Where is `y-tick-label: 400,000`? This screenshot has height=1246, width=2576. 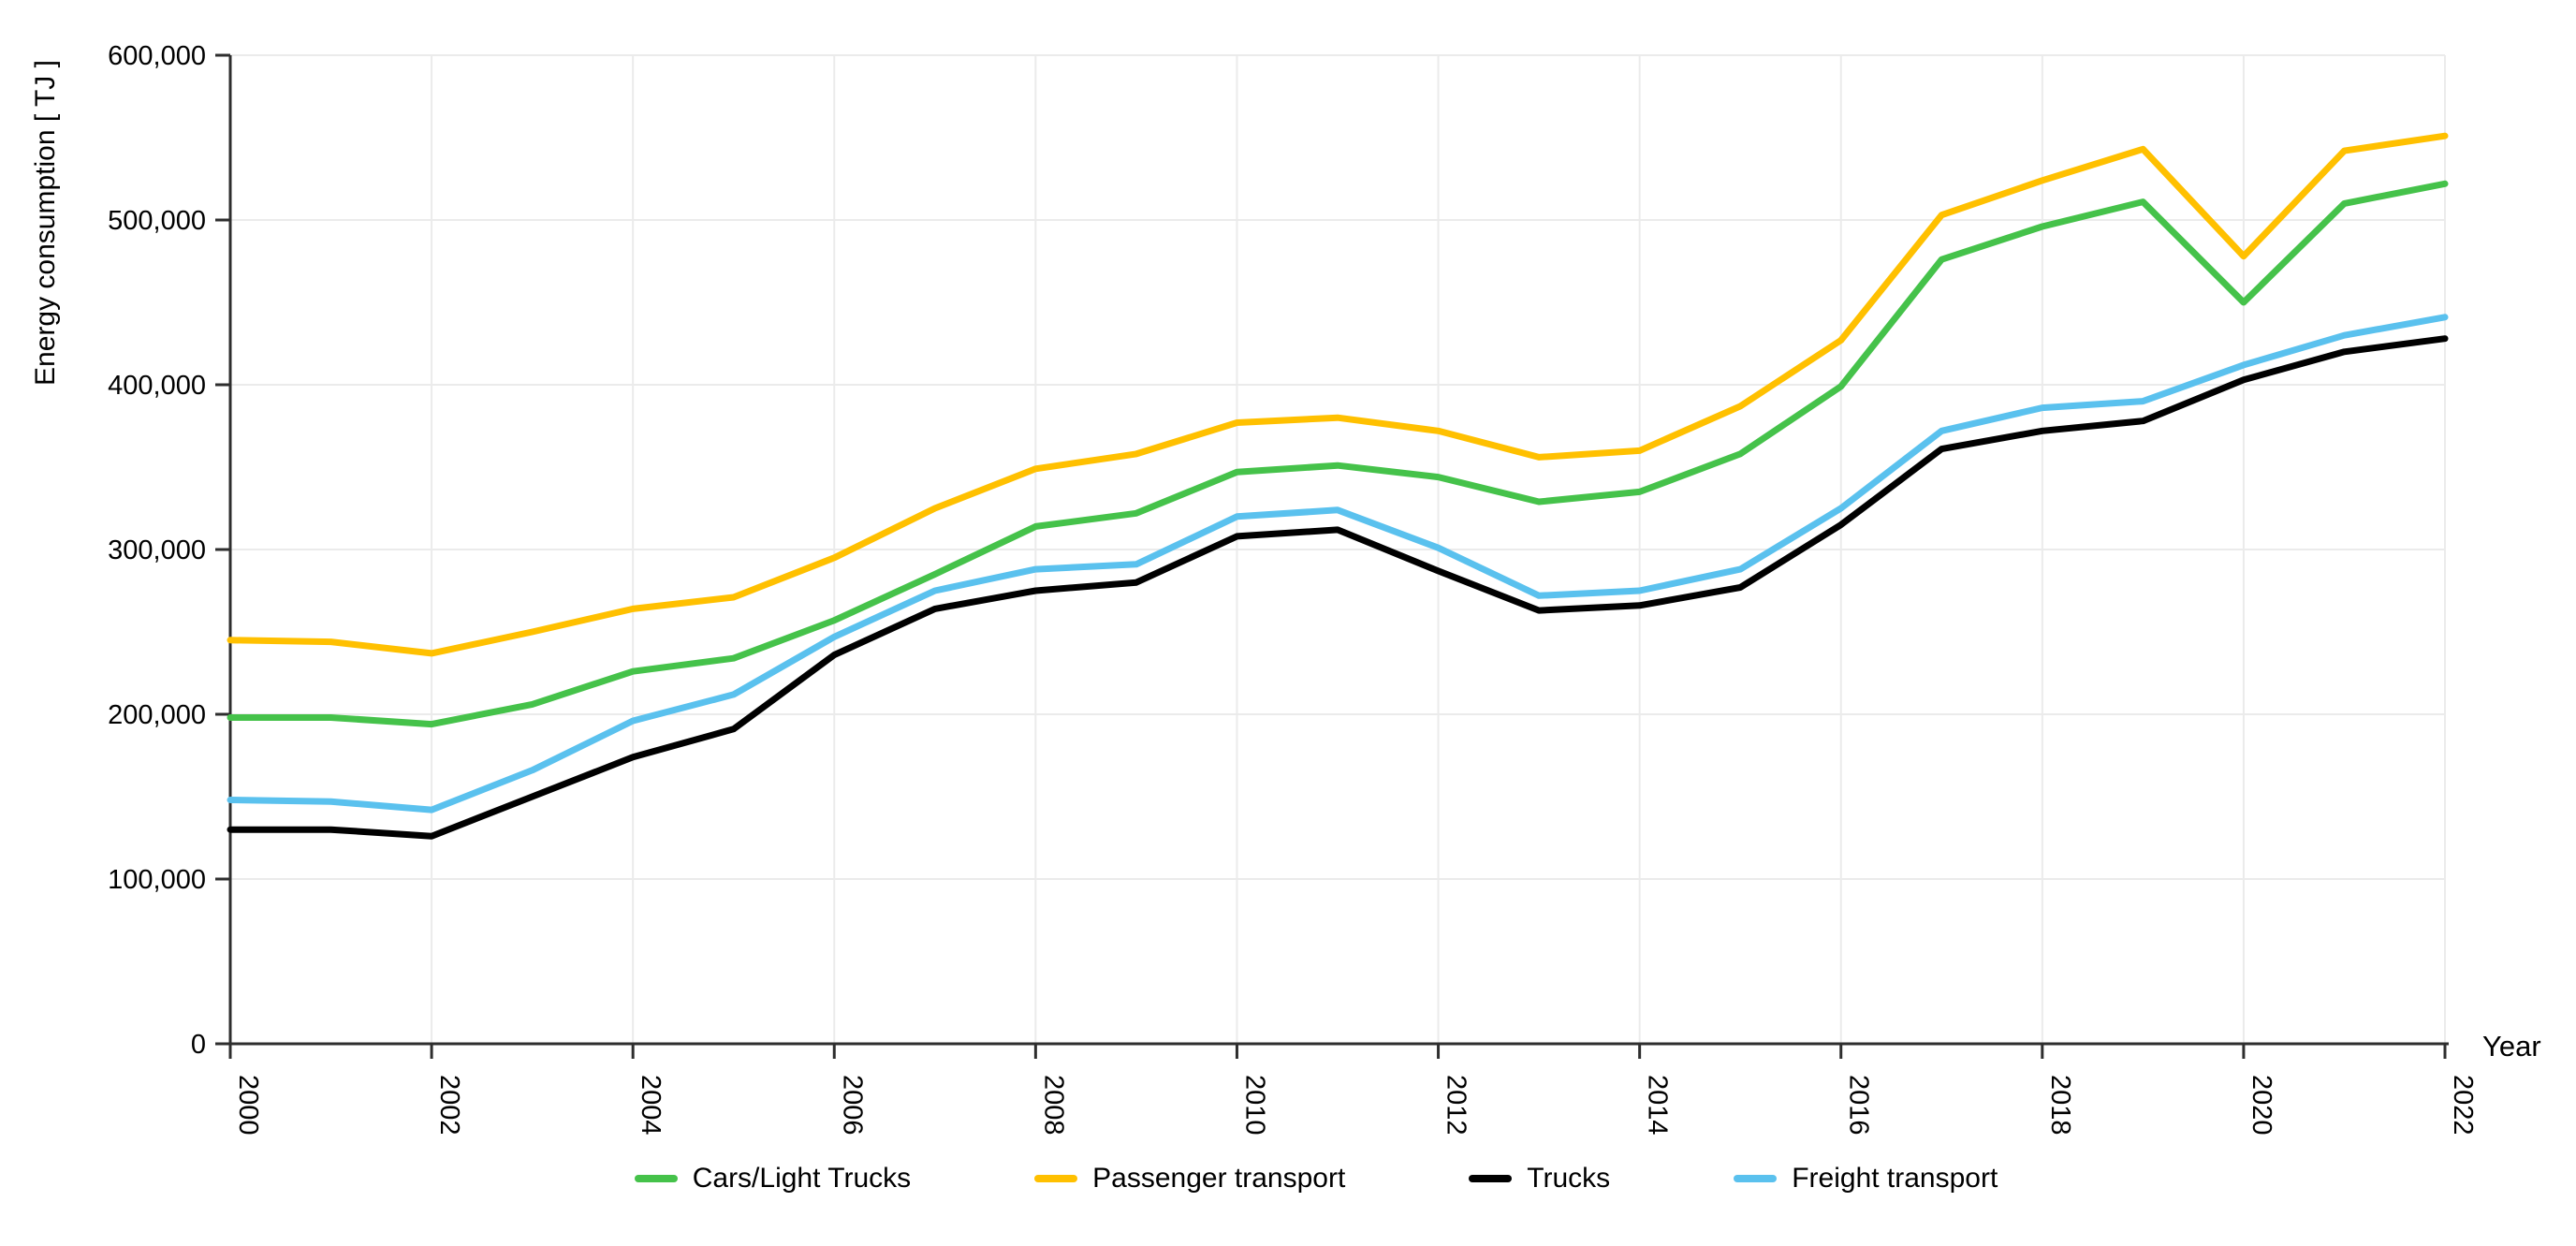 y-tick-label: 400,000 is located at coordinates (157, 386).